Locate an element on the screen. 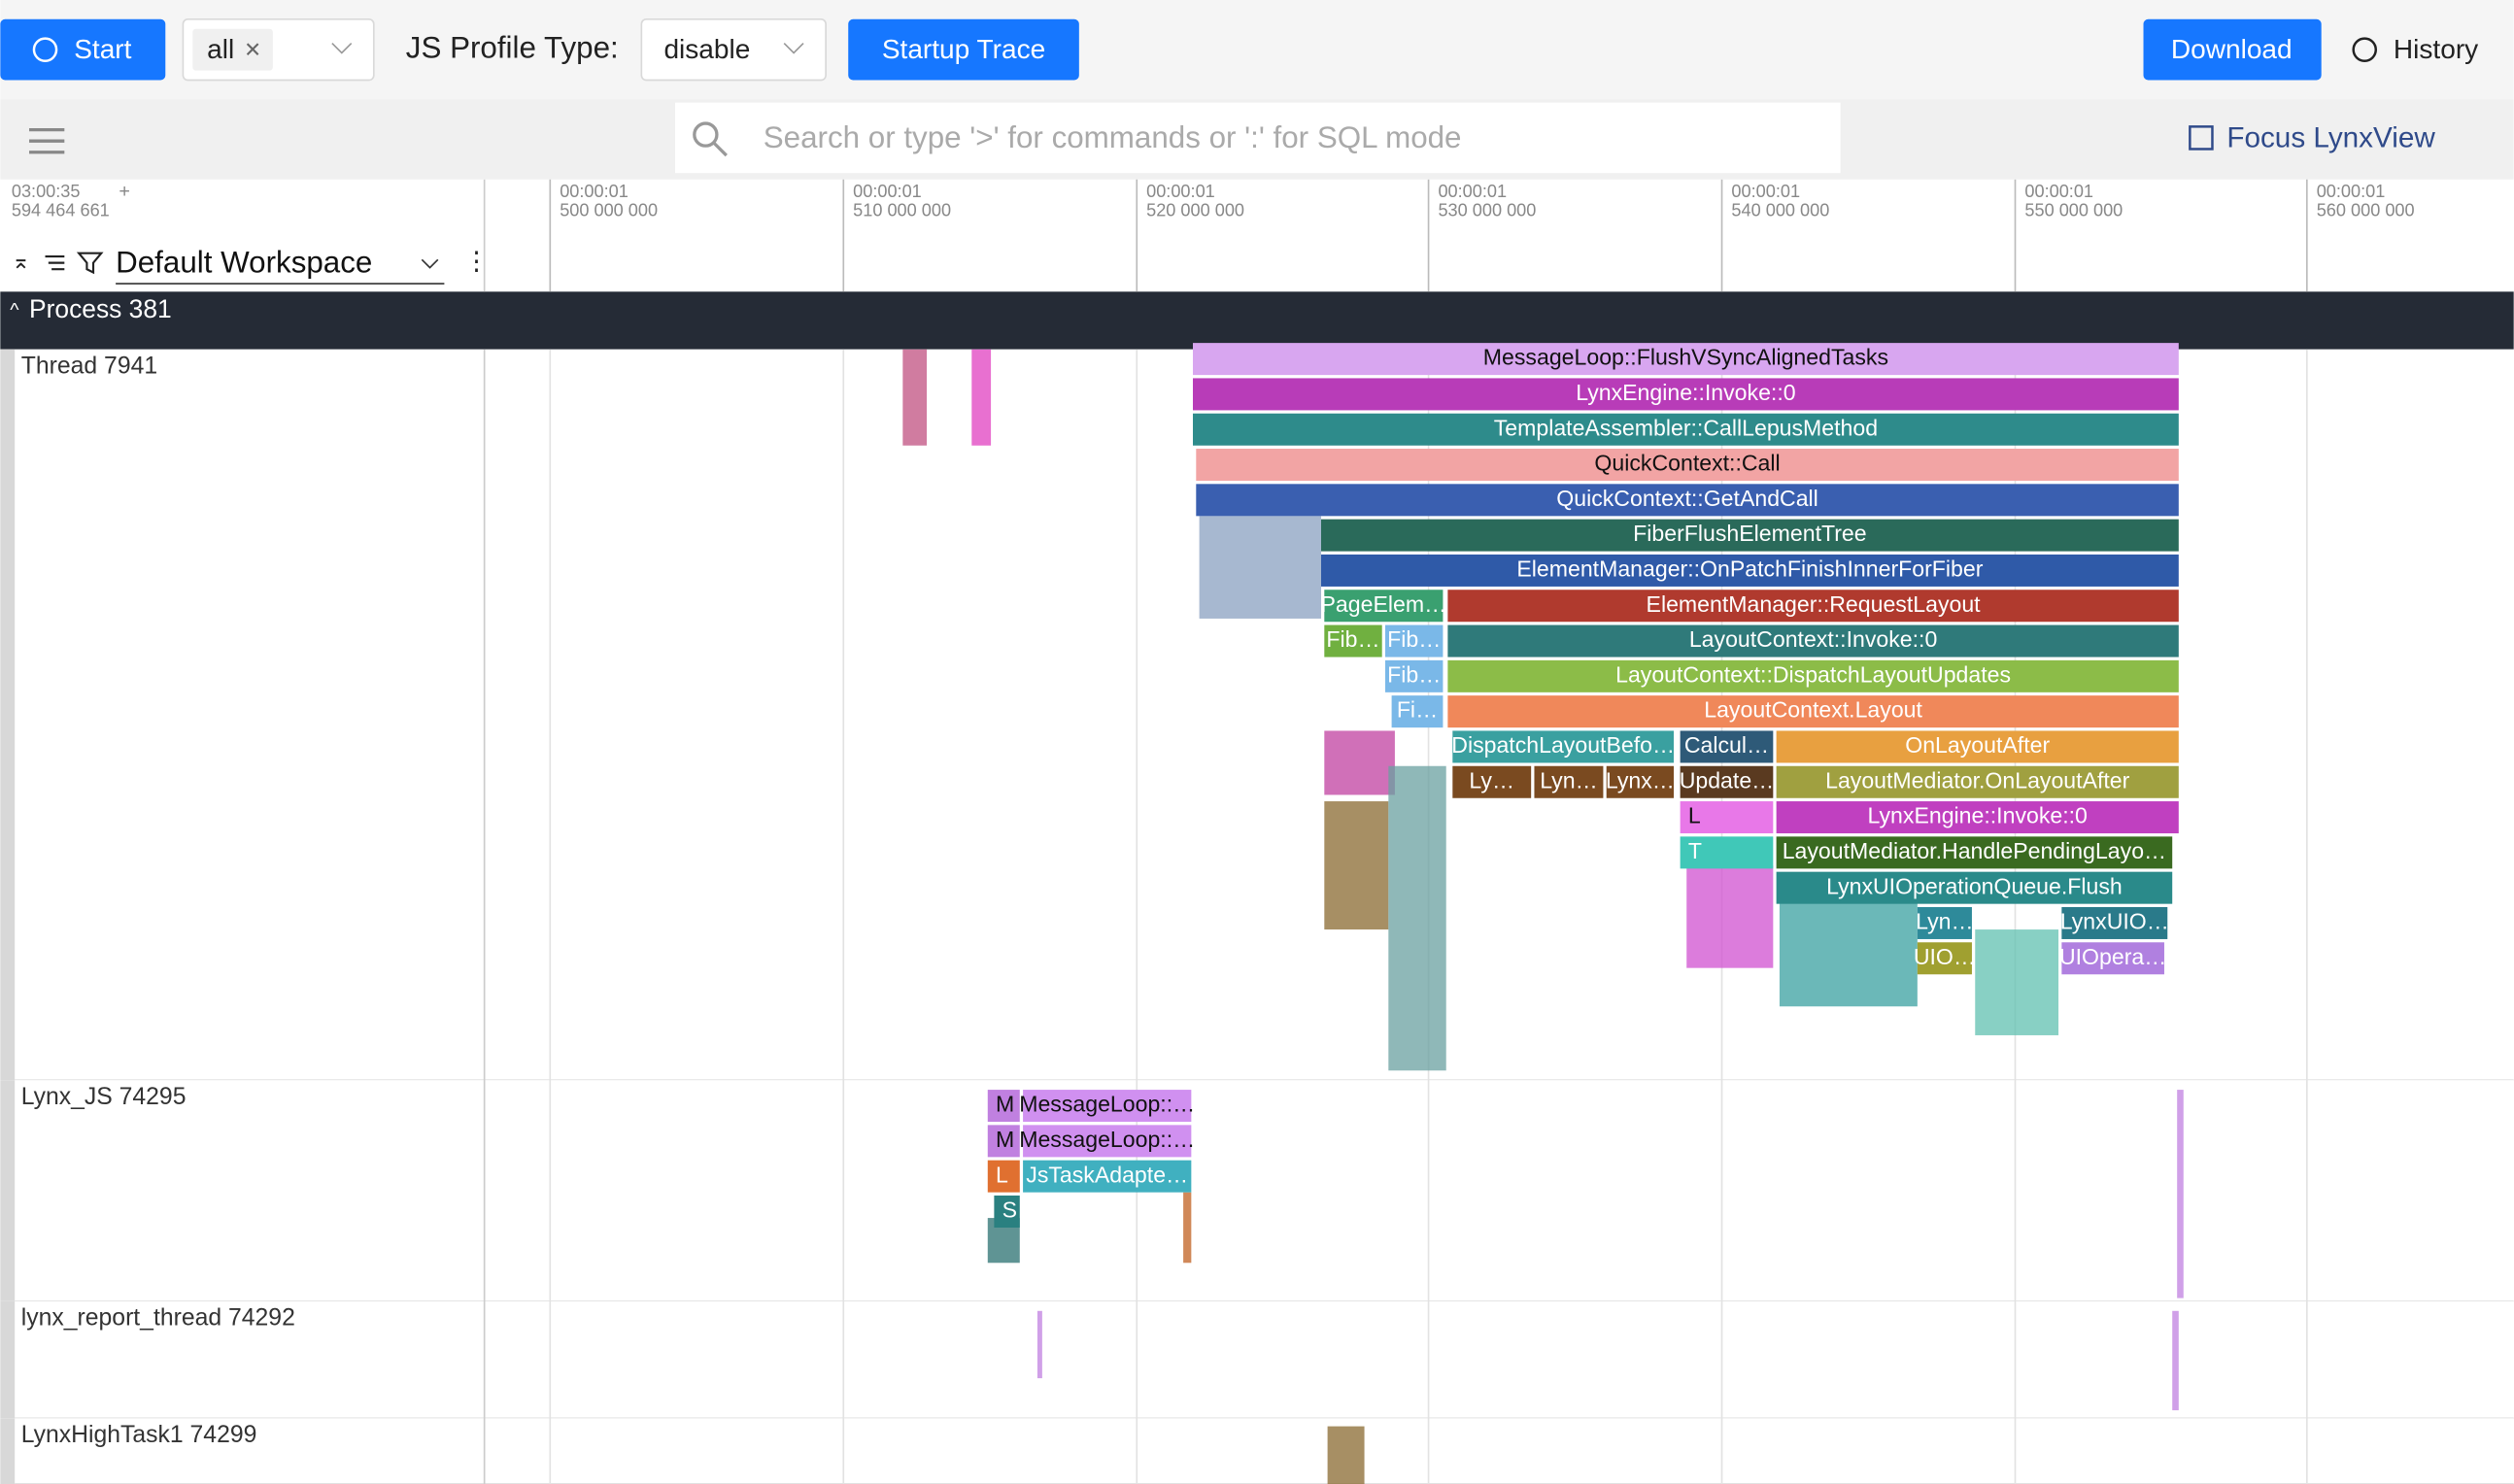 This screenshot has width=2514, height=1484. tick-ns: 540 000 000 is located at coordinates (1780, 210).